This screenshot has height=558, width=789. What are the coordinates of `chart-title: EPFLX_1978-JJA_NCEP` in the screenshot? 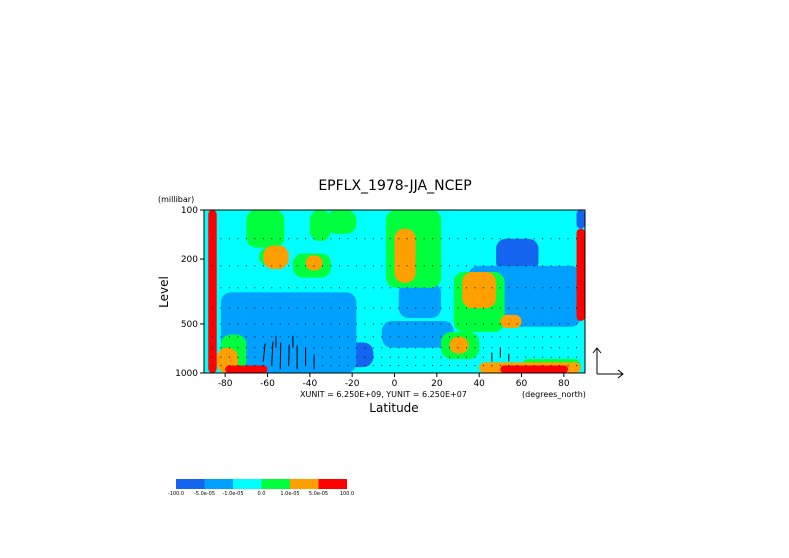 It's located at (394, 186).